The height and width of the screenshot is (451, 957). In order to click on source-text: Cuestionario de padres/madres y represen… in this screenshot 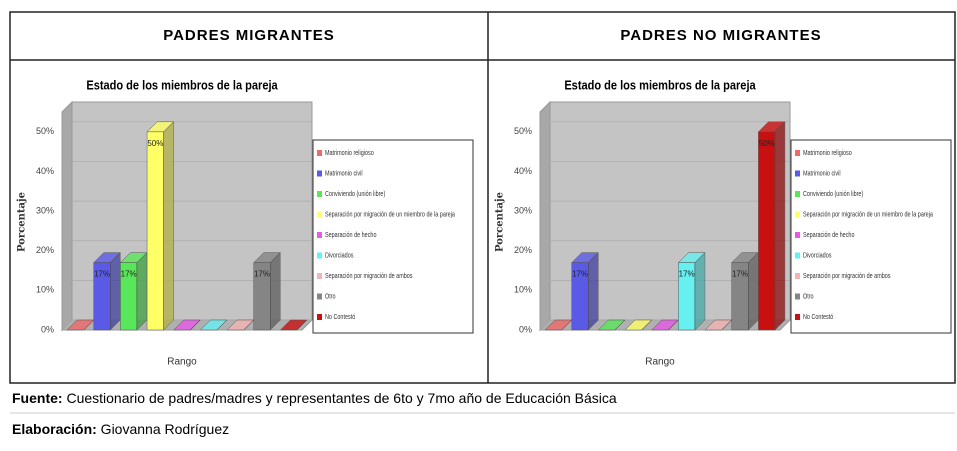, I will do `click(340, 398)`.